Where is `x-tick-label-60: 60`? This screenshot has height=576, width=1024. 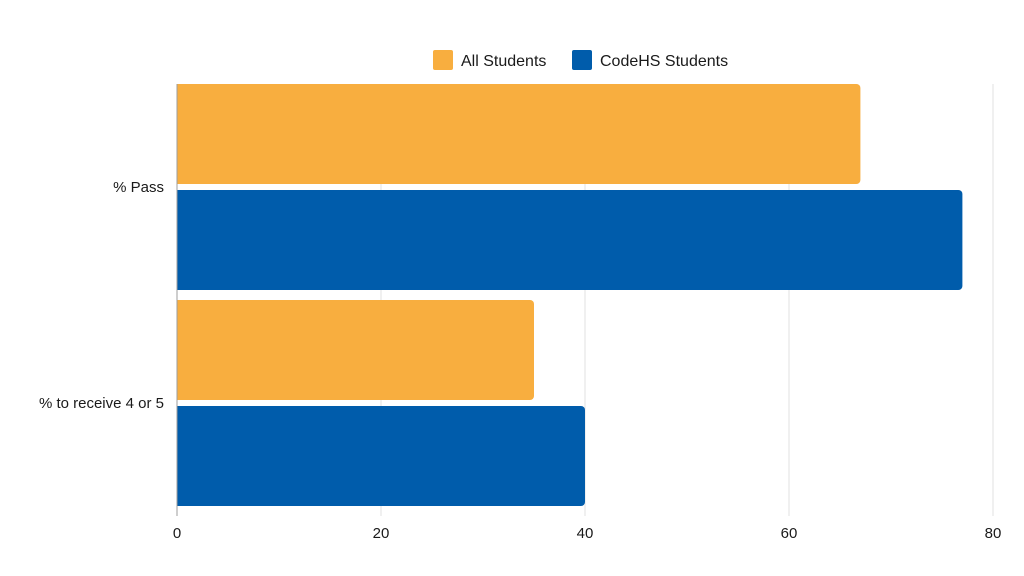 x-tick-label-60: 60 is located at coordinates (789, 533).